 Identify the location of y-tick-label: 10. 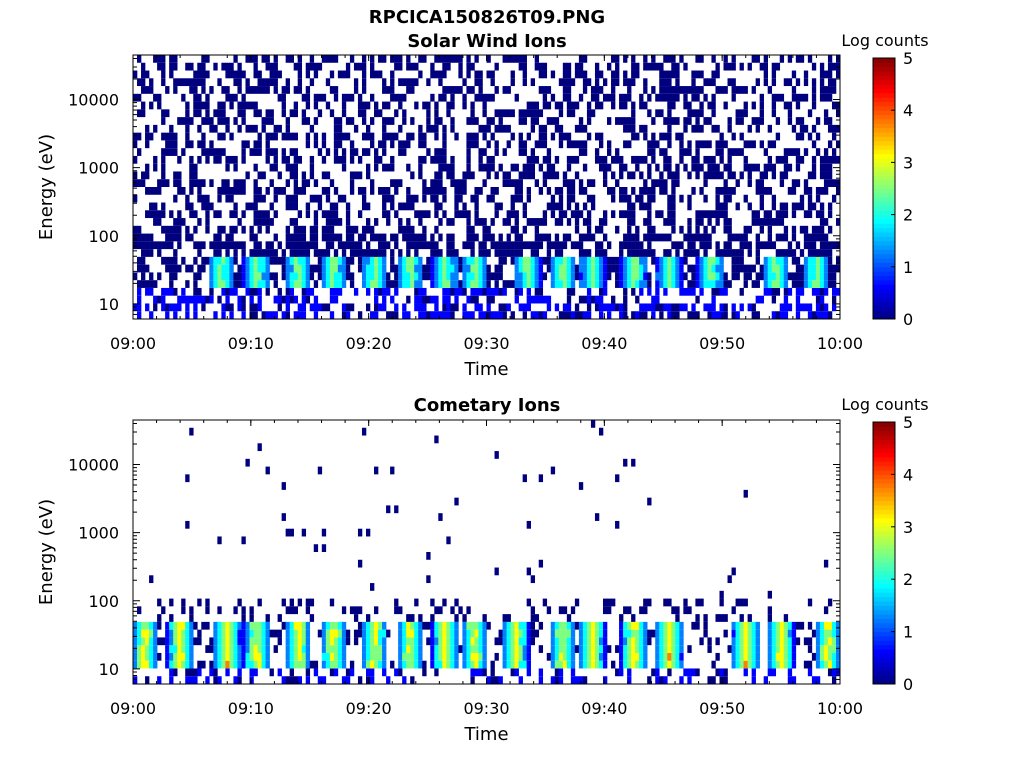
(109, 669).